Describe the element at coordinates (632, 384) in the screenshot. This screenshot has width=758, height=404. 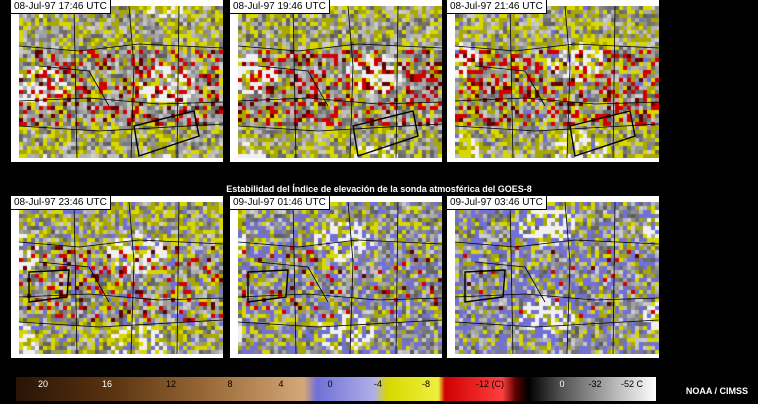
I see `scale-label: -52 C` at that location.